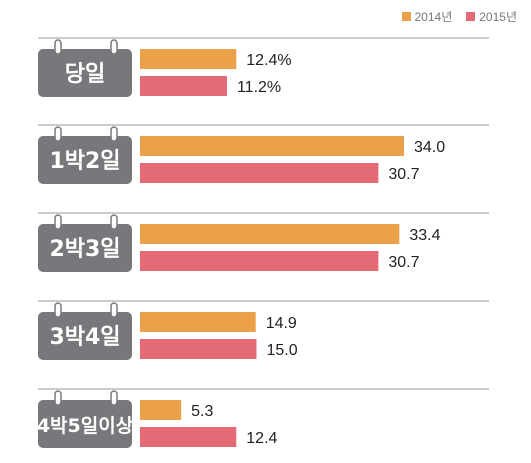 This screenshot has height=463, width=531. I want to click on legend: 2014년 2015년, so click(459, 16).